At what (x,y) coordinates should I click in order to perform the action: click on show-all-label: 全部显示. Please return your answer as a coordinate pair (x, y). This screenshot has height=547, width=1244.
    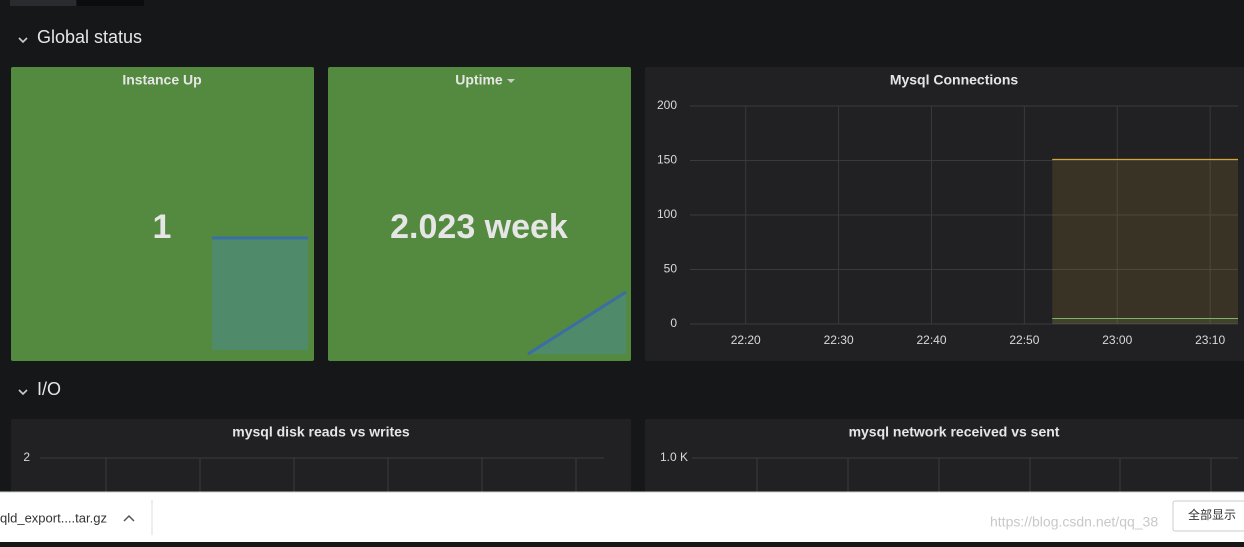
    Looking at the image, I should click on (1212, 514).